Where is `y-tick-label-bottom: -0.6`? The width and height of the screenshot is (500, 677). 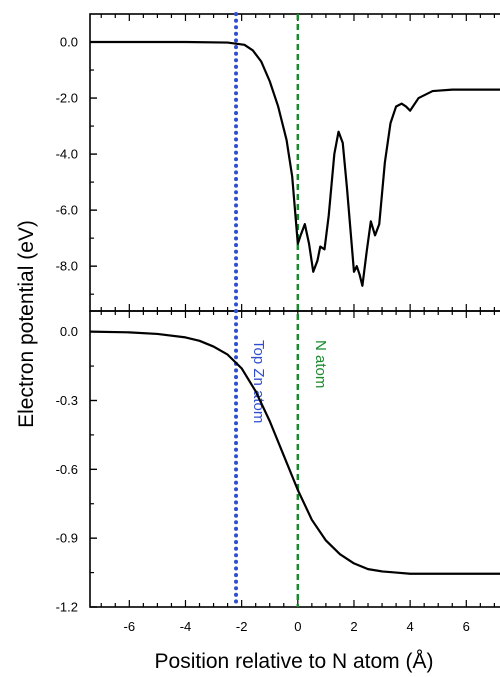
y-tick-label-bottom: -0.6 is located at coordinates (67, 469).